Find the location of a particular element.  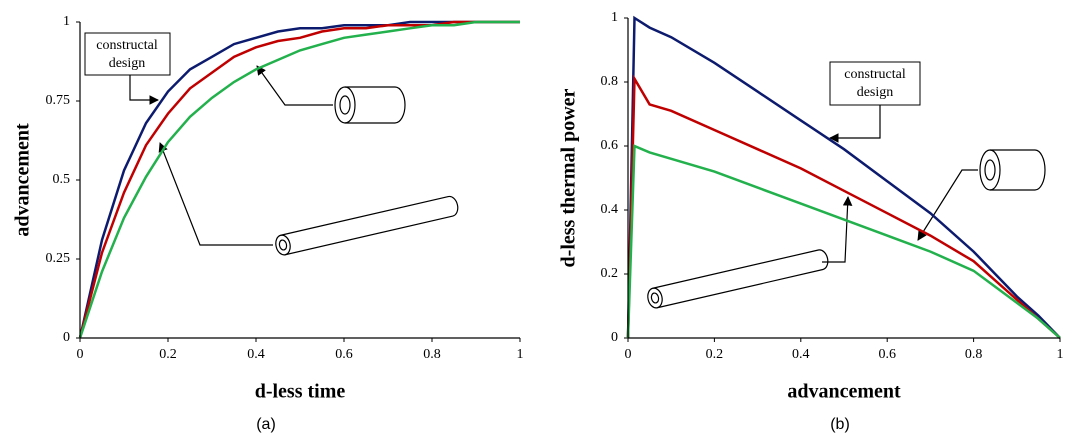

x-axis-label: d-less time is located at coordinates (300, 392).